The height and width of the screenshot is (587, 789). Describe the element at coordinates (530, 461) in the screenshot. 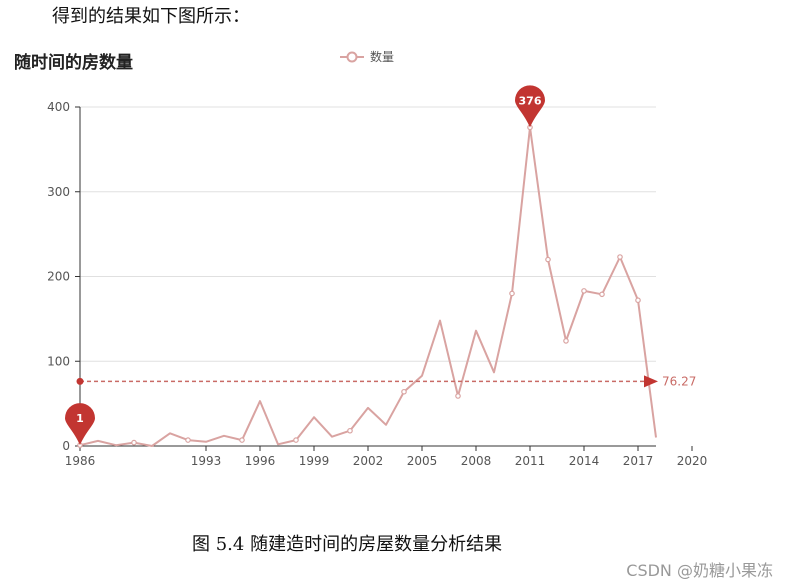

I see `x-tick-label: 2011` at that location.